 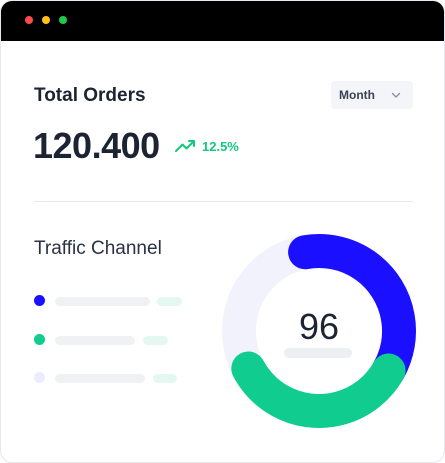 I want to click on orders-trend: 12.5%, so click(x=207, y=146).